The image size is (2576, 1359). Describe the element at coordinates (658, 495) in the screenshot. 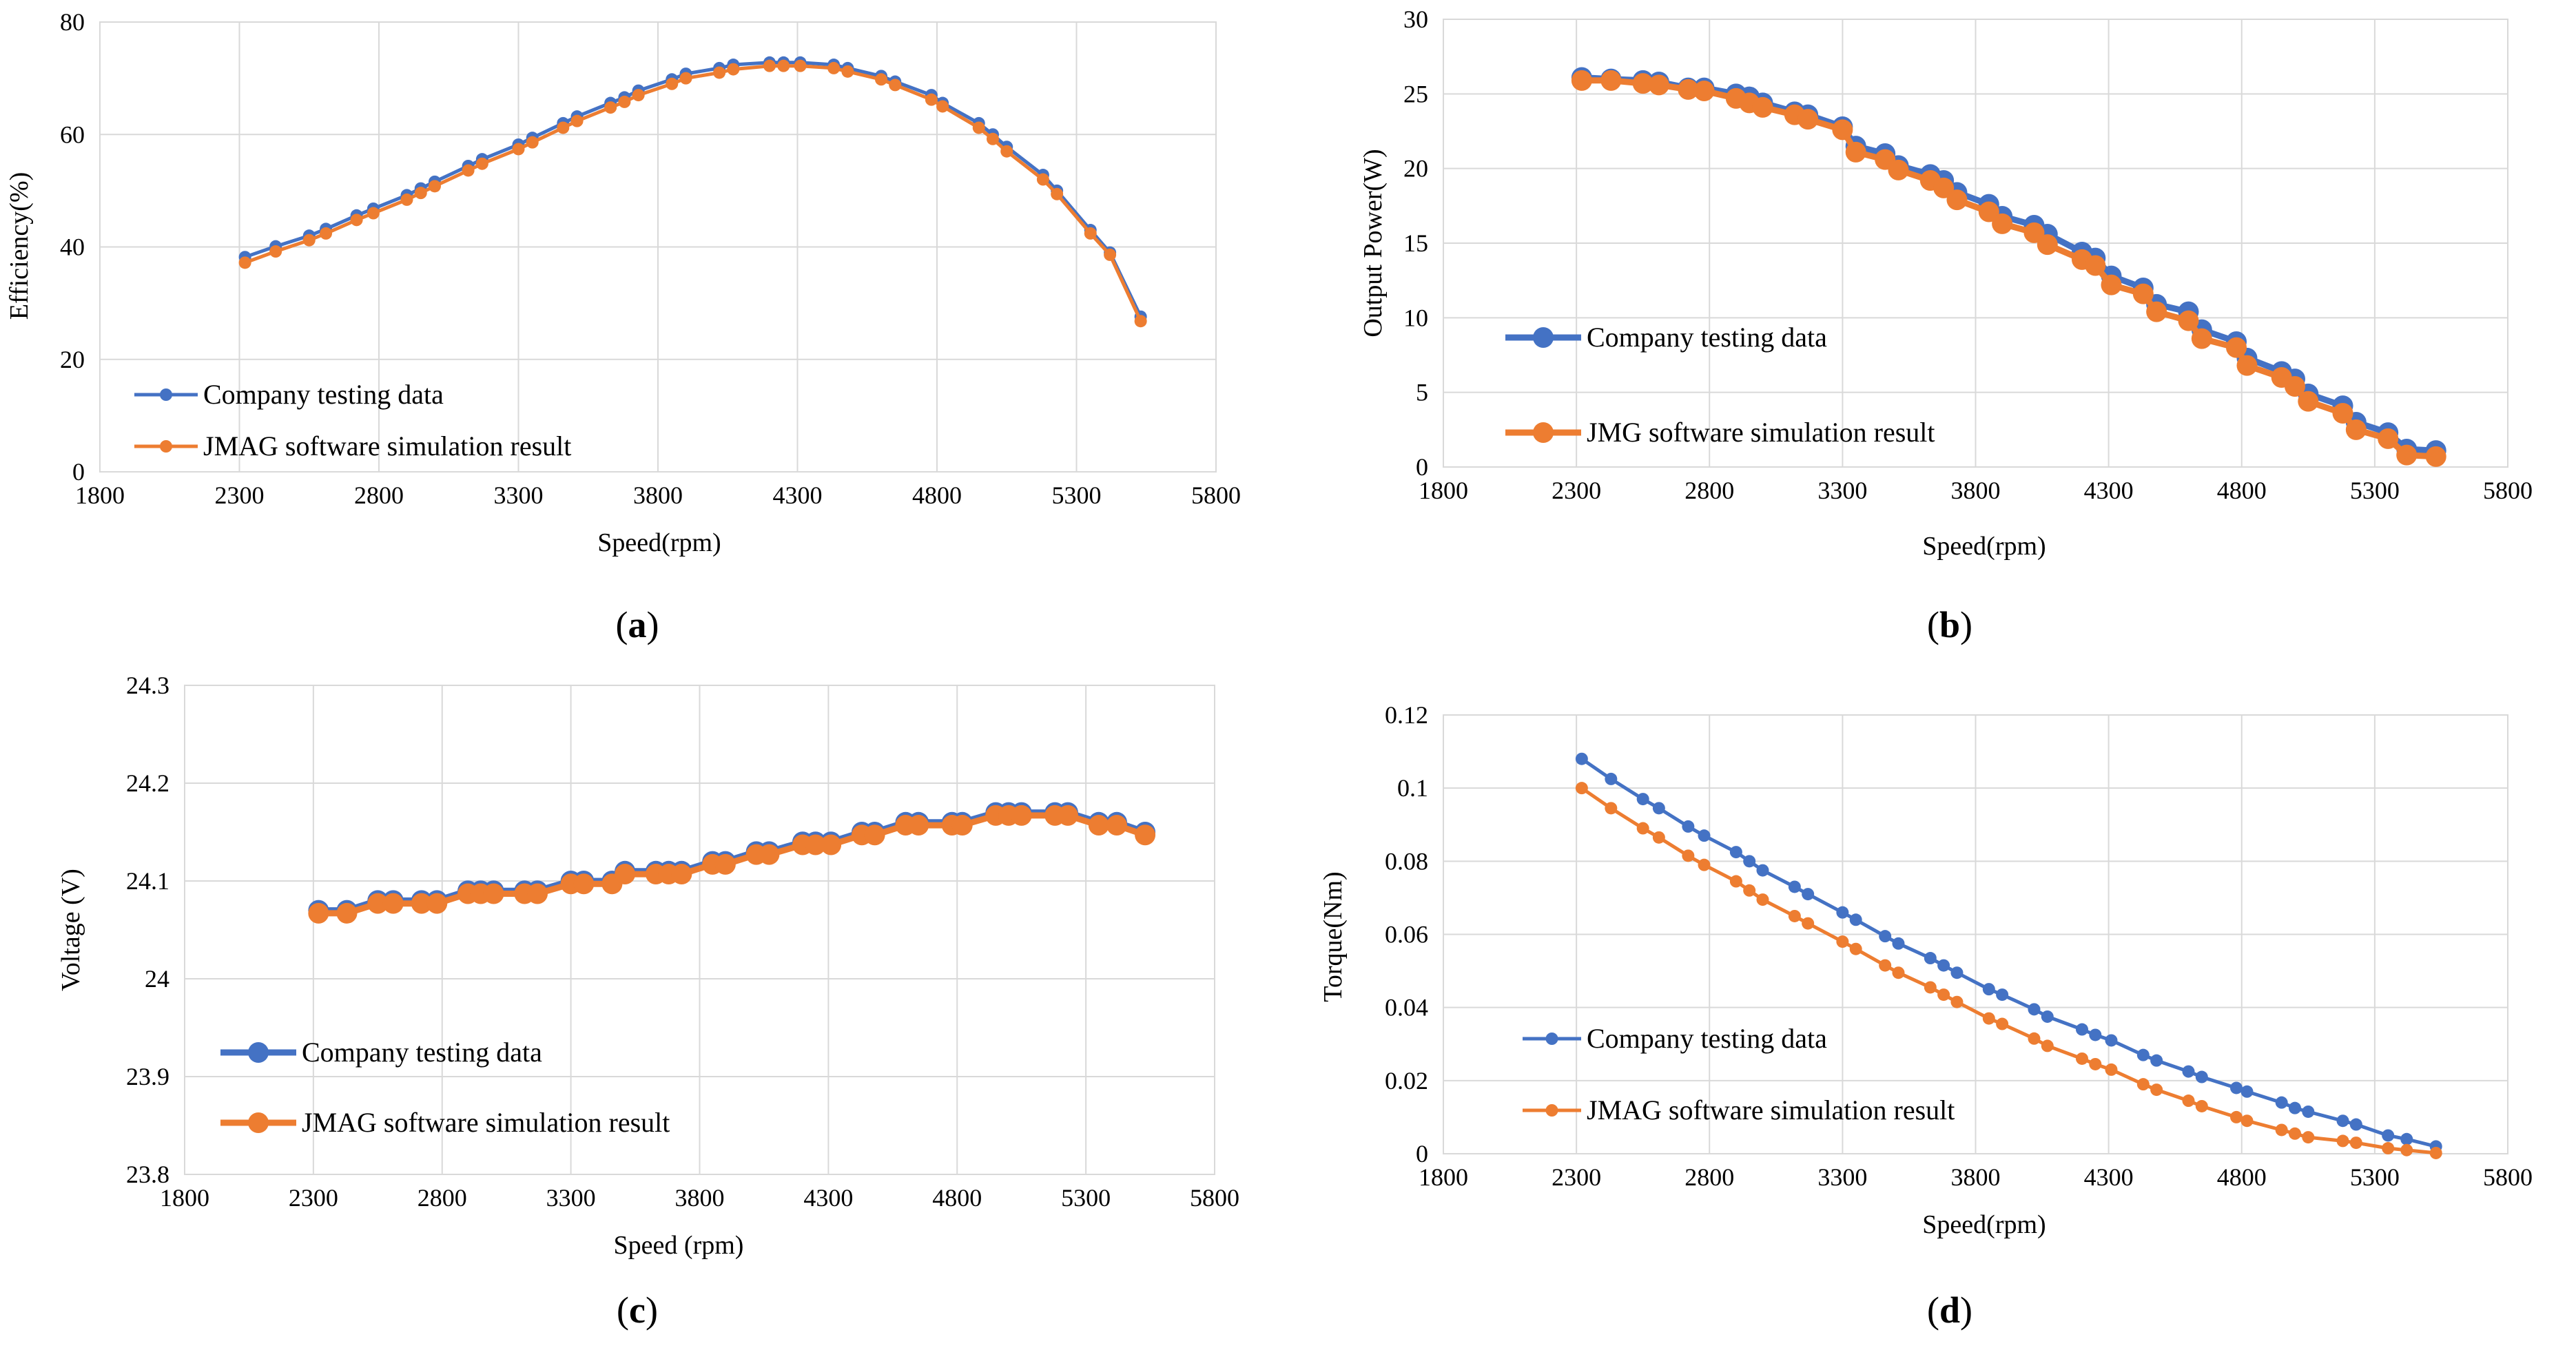

I see `x-tick-label: 3800` at that location.